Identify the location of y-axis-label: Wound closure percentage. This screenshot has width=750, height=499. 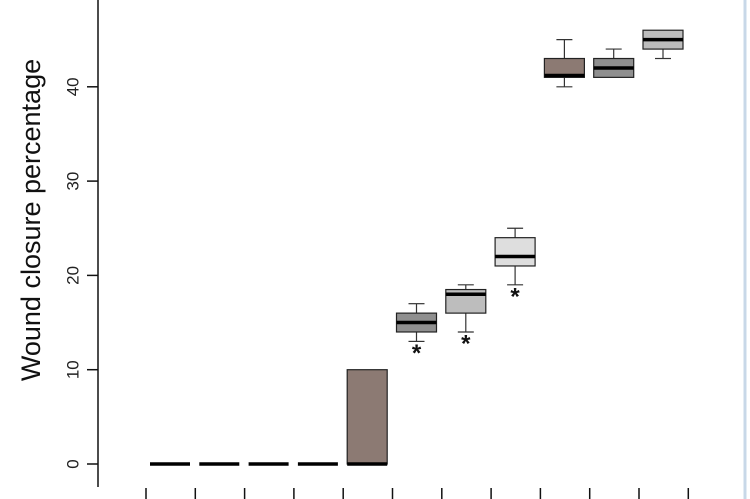
(31, 220).